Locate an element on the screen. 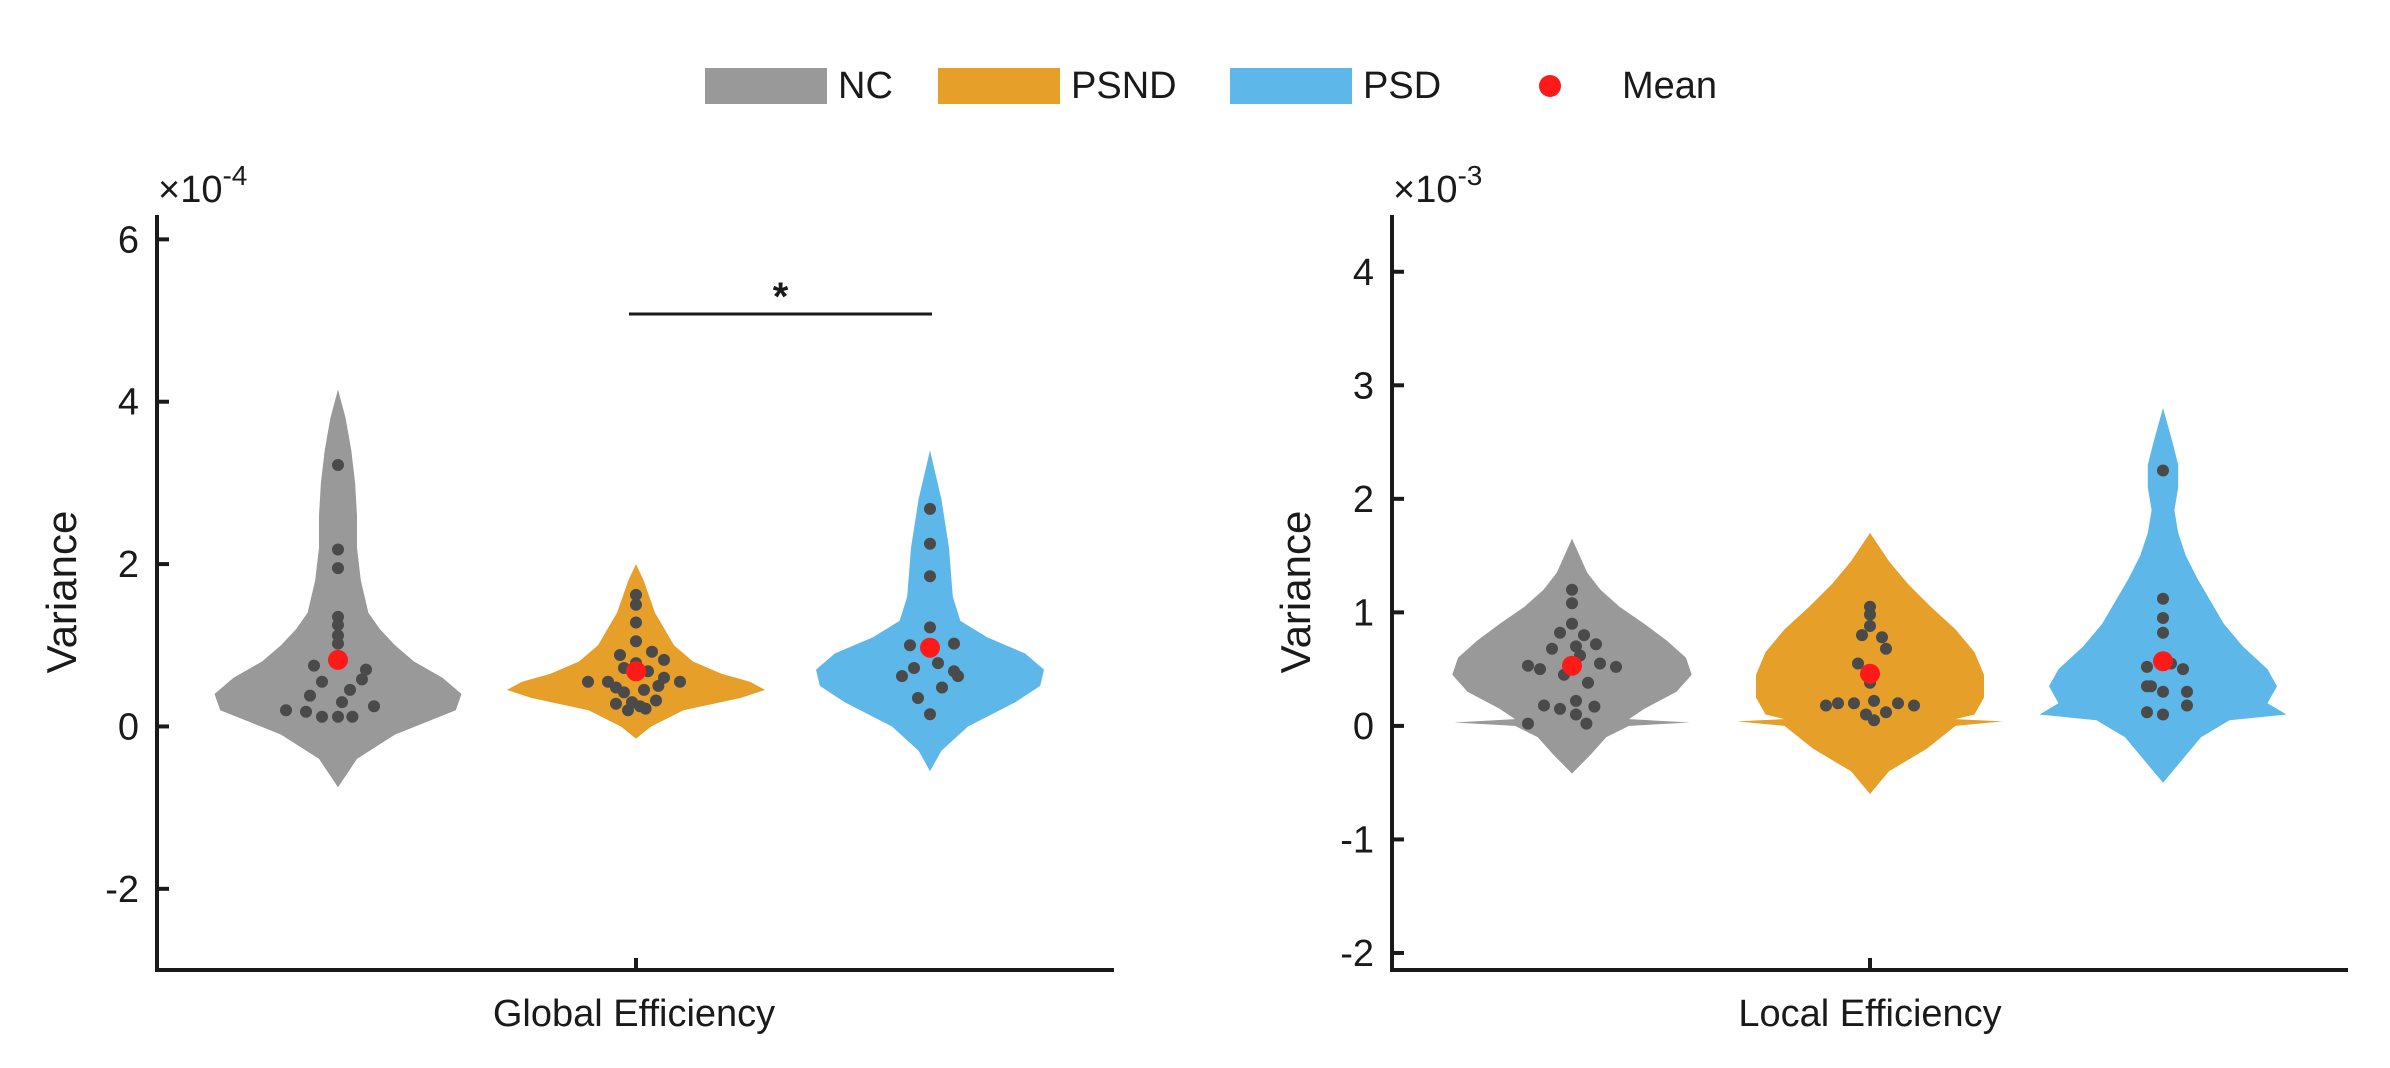 This screenshot has width=2390, height=1068. x-axis-title: Local Efficiency is located at coordinates (1869, 1014).